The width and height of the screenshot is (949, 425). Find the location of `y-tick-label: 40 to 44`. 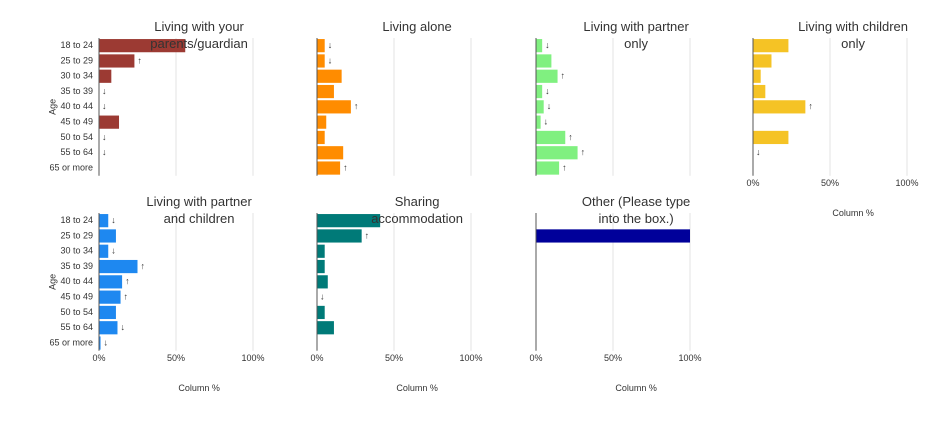

y-tick-label: 40 to 44 is located at coordinates (76, 106).